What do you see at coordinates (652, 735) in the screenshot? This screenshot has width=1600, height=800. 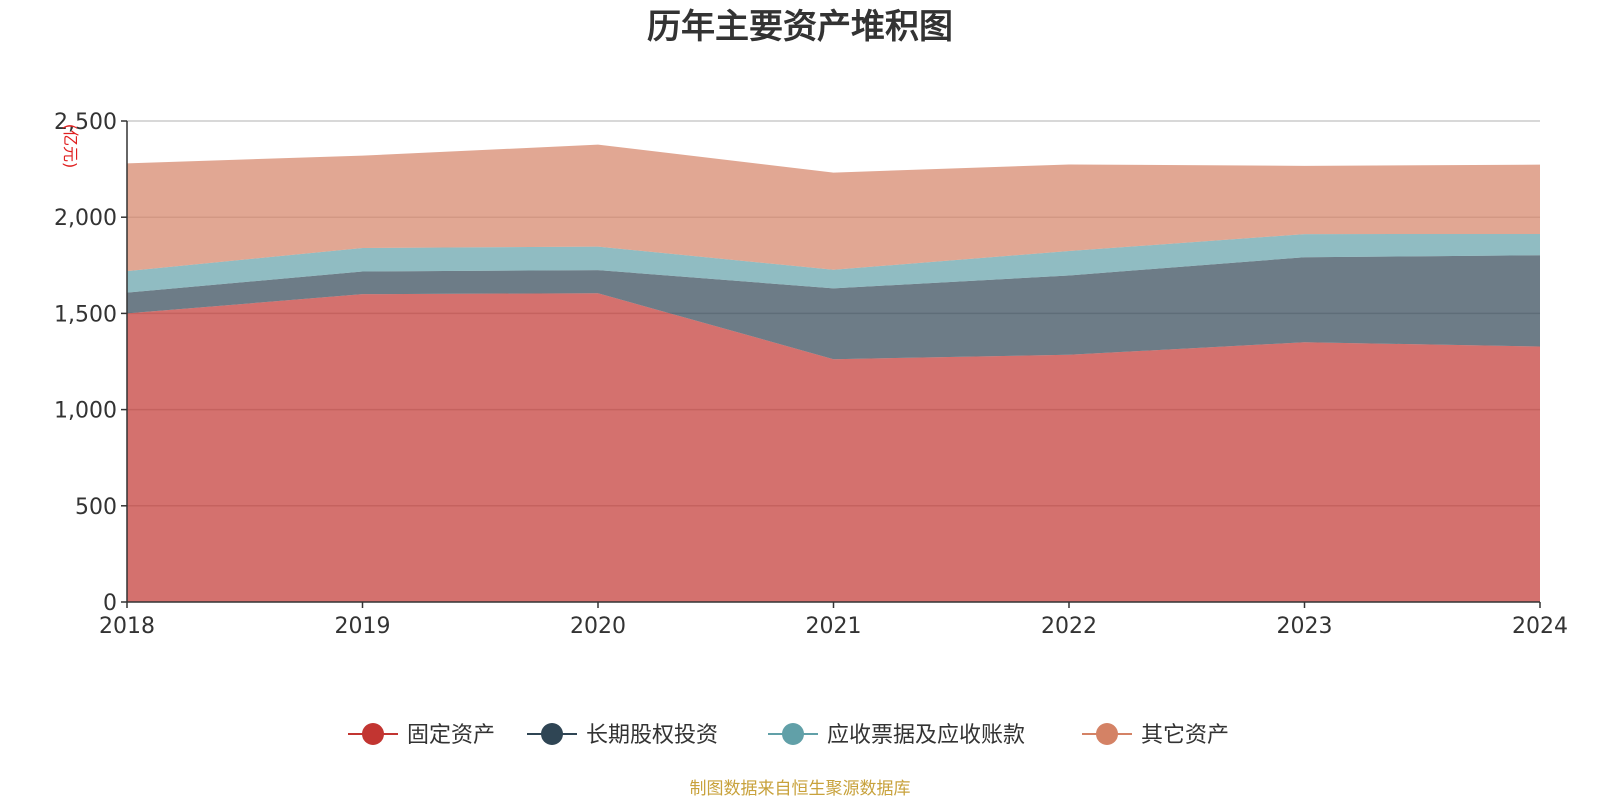 I see `legend-label-1: 长期股权投资` at bounding box center [652, 735].